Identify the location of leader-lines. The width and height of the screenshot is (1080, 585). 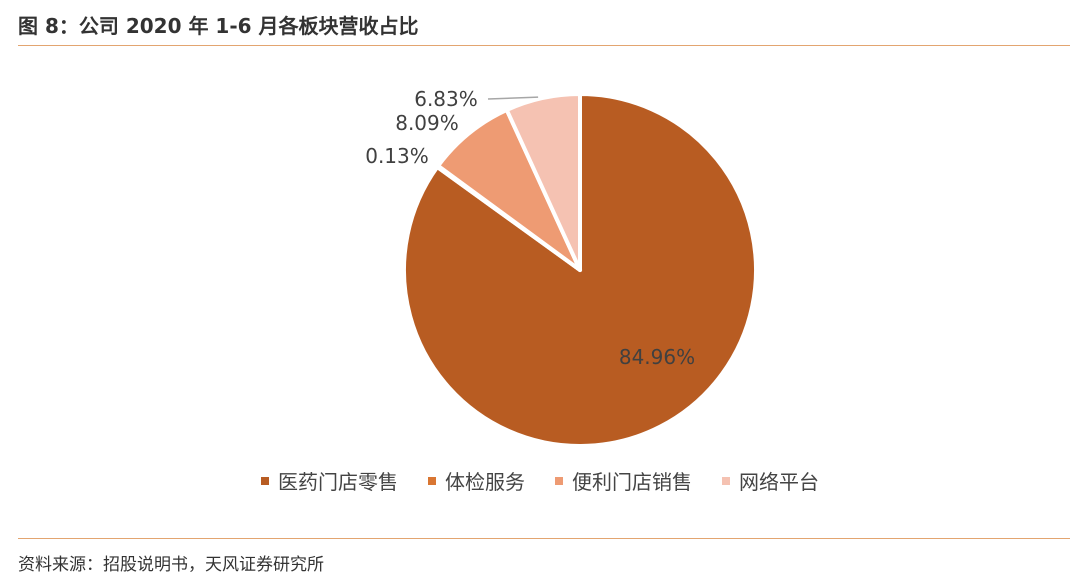
(513, 98).